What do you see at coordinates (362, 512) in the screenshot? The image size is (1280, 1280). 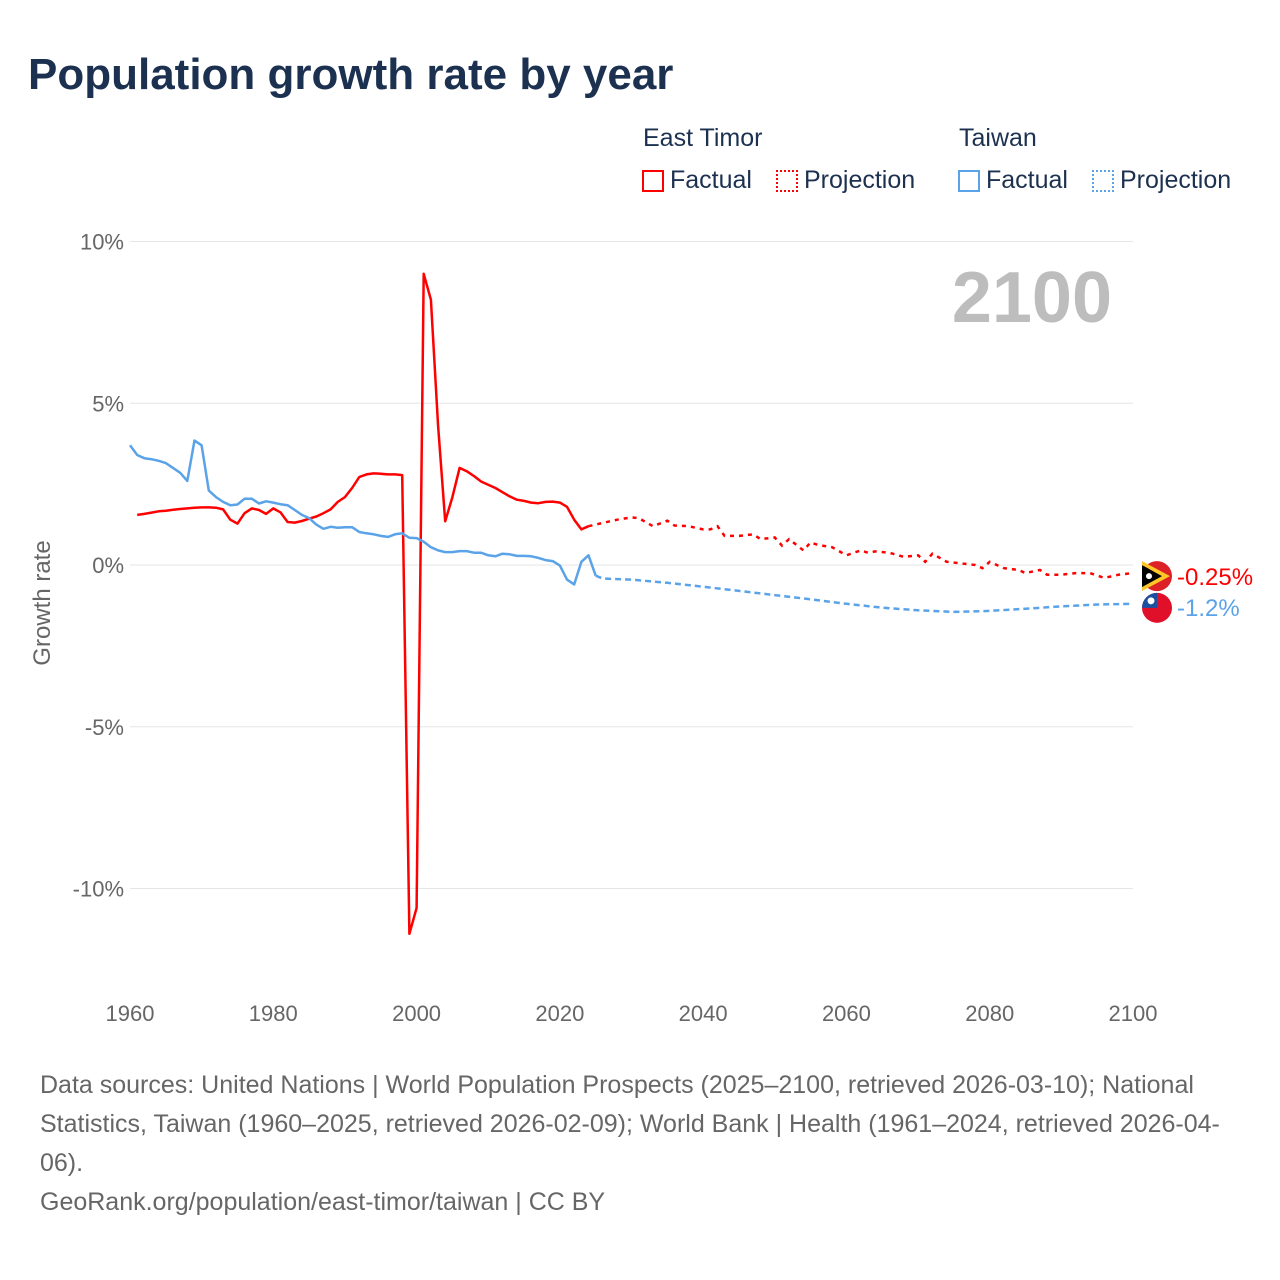 I see `taiwan-factual-line` at bounding box center [362, 512].